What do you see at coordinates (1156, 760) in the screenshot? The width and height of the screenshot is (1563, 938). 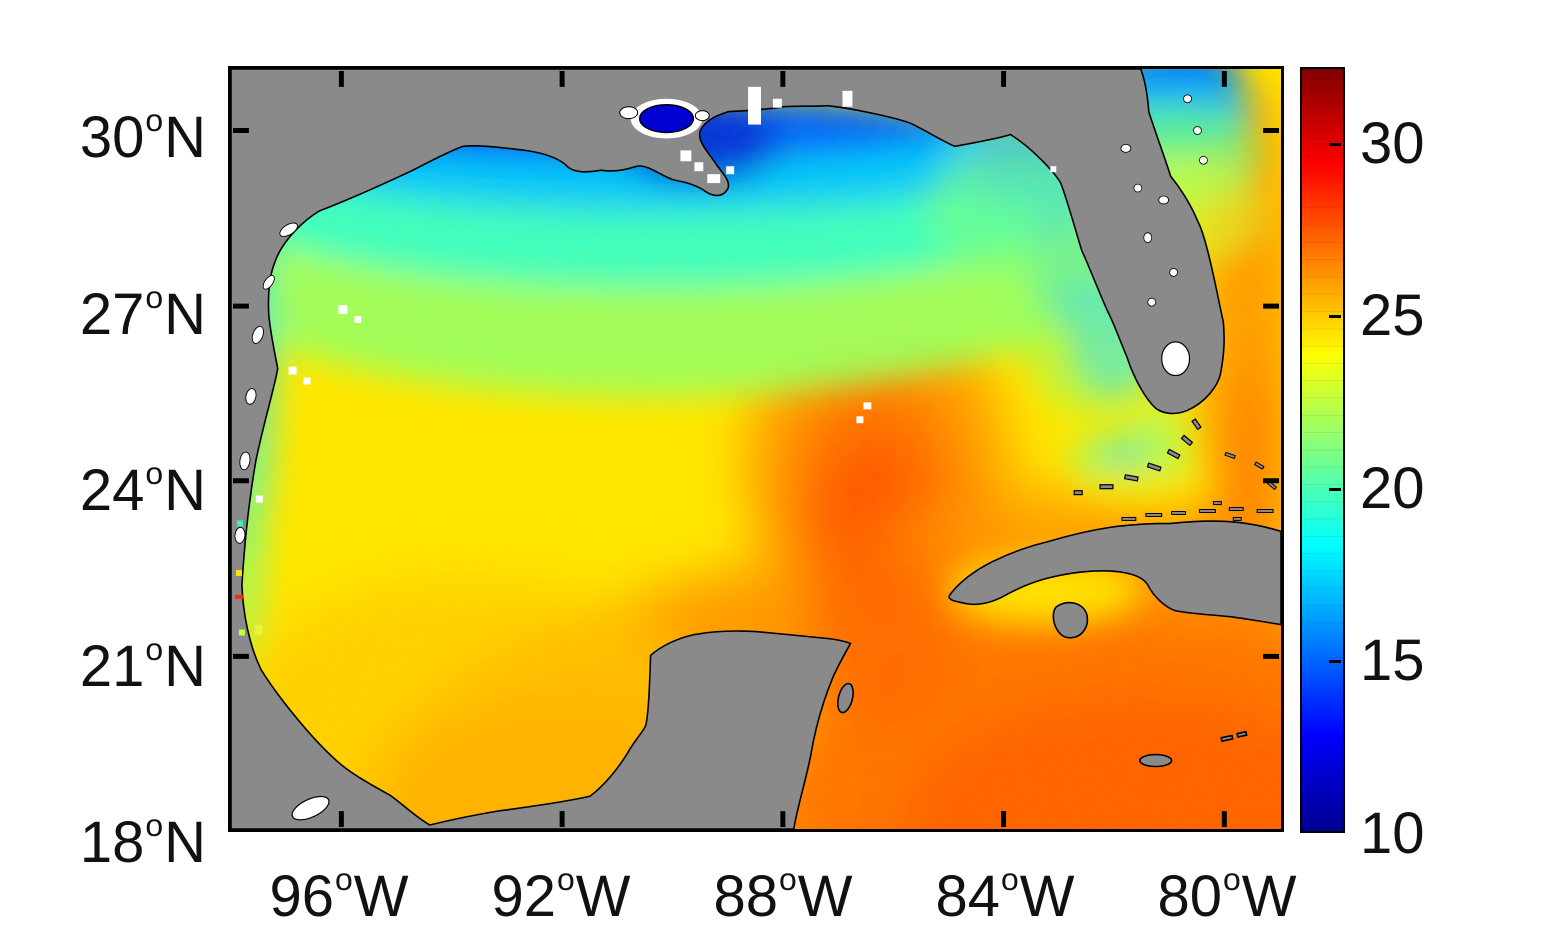 I see `grand-cayman` at bounding box center [1156, 760].